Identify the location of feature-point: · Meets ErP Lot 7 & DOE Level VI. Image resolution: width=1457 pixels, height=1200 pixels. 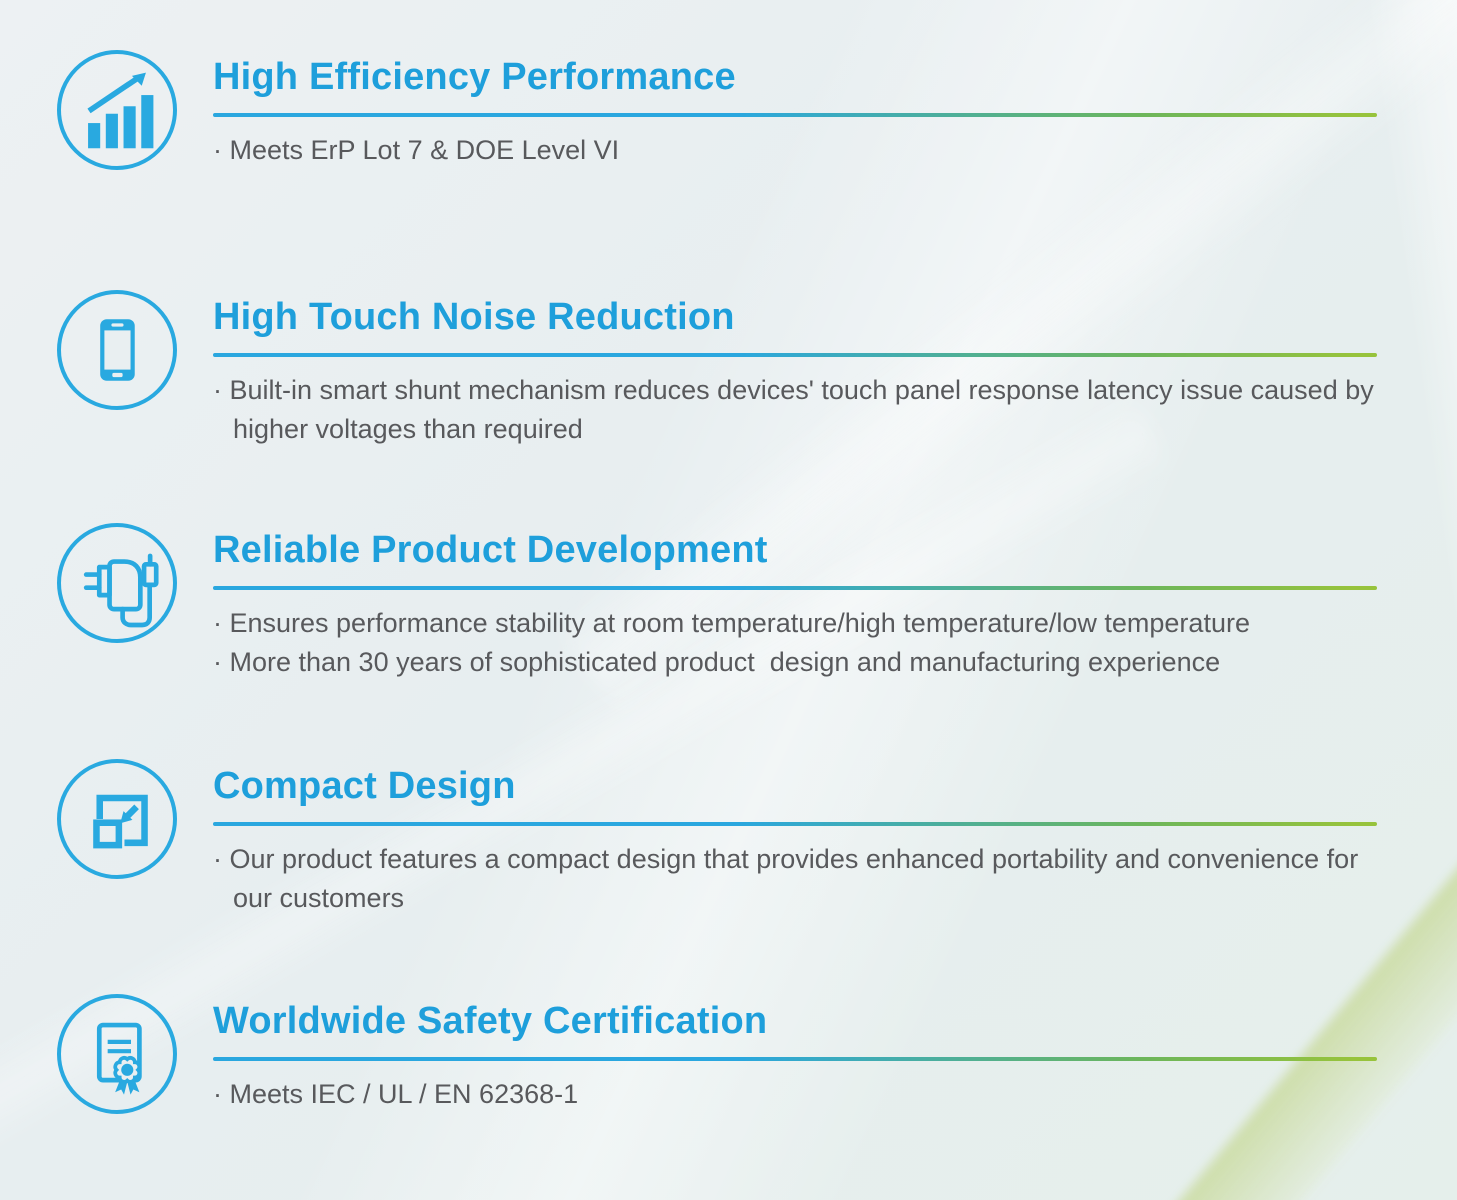
(416, 150).